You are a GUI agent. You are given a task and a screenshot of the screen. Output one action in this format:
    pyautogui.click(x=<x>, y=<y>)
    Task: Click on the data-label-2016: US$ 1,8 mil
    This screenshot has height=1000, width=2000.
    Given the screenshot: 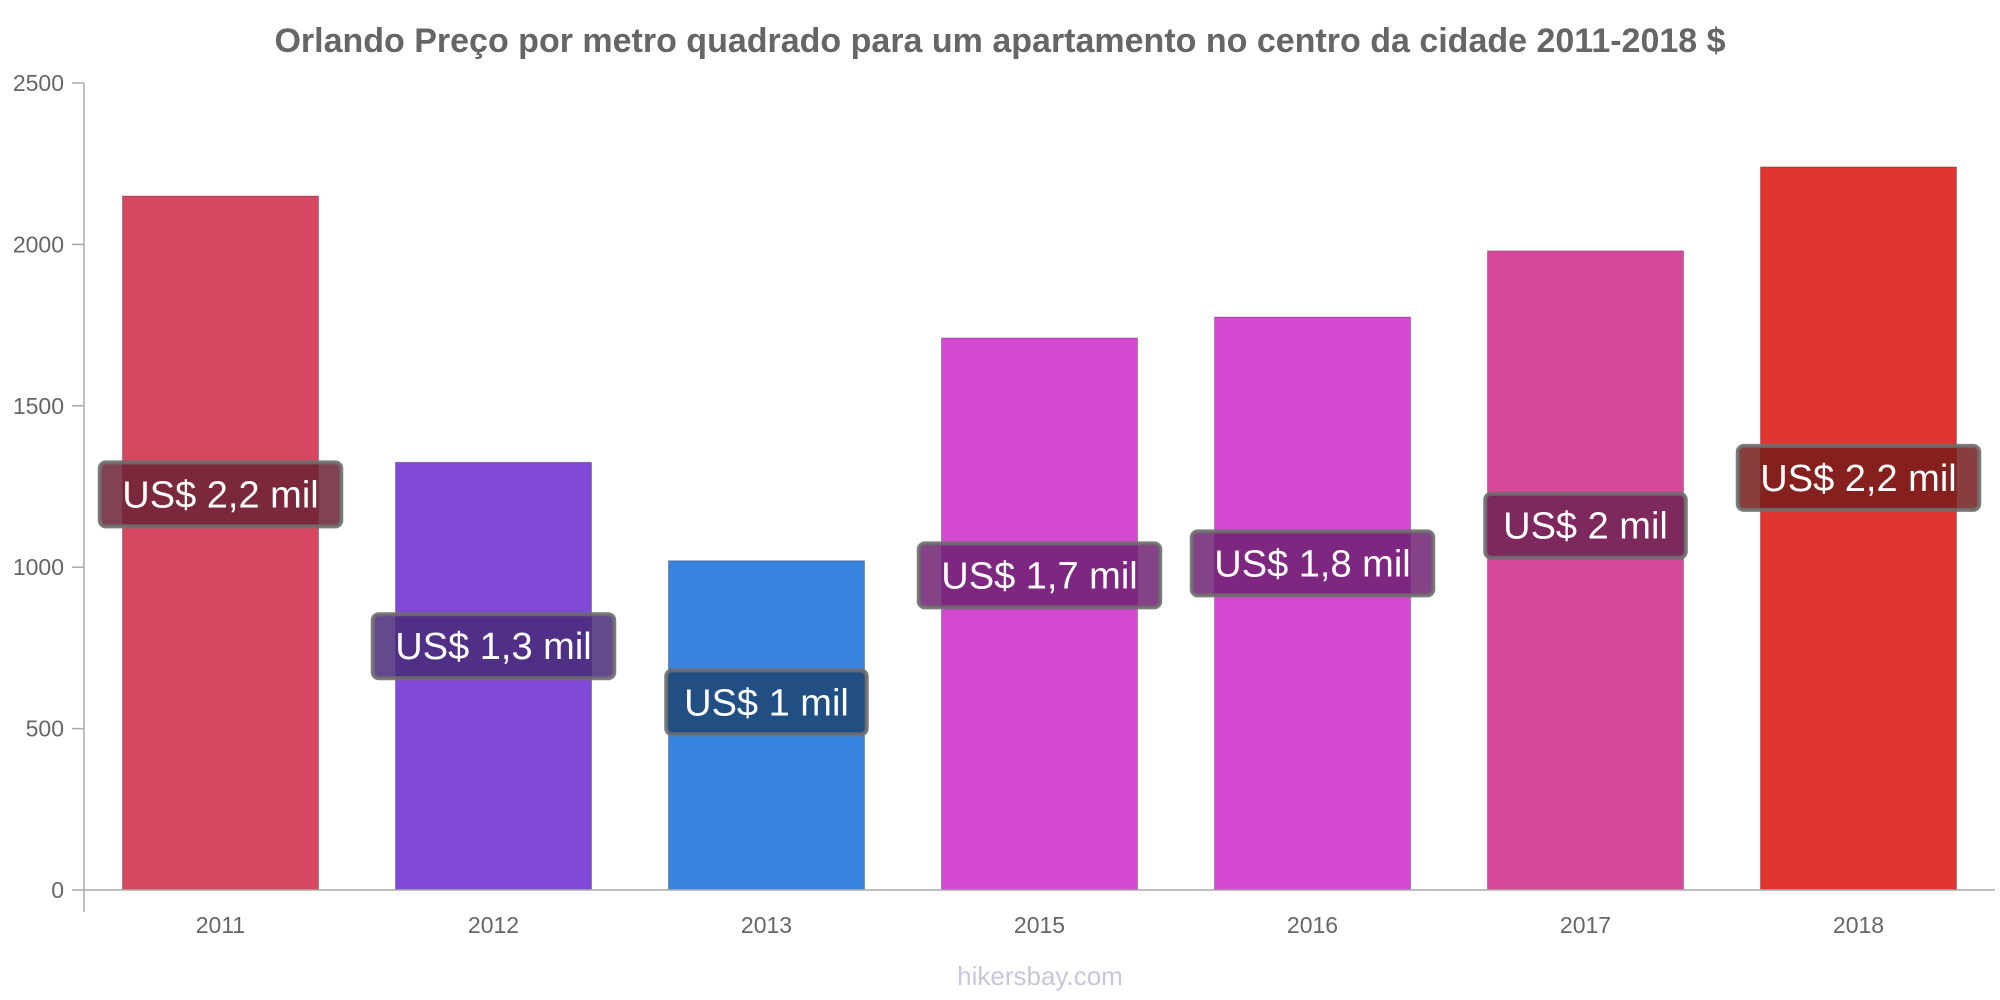 What is the action you would take?
    pyautogui.click(x=1312, y=563)
    